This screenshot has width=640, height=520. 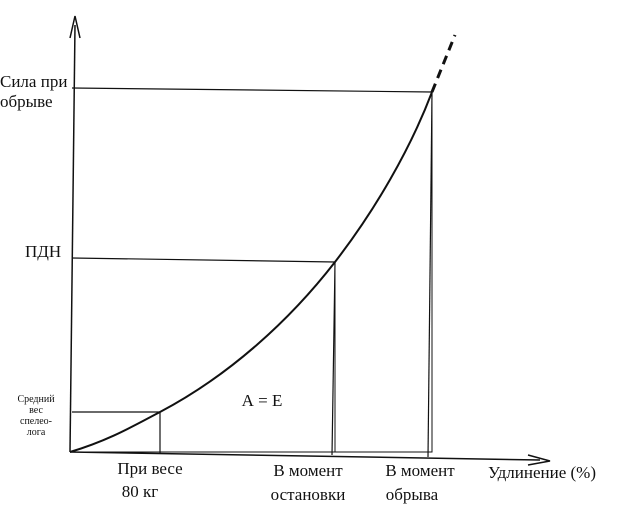 I want to click on label: 80 кг, so click(x=140, y=491).